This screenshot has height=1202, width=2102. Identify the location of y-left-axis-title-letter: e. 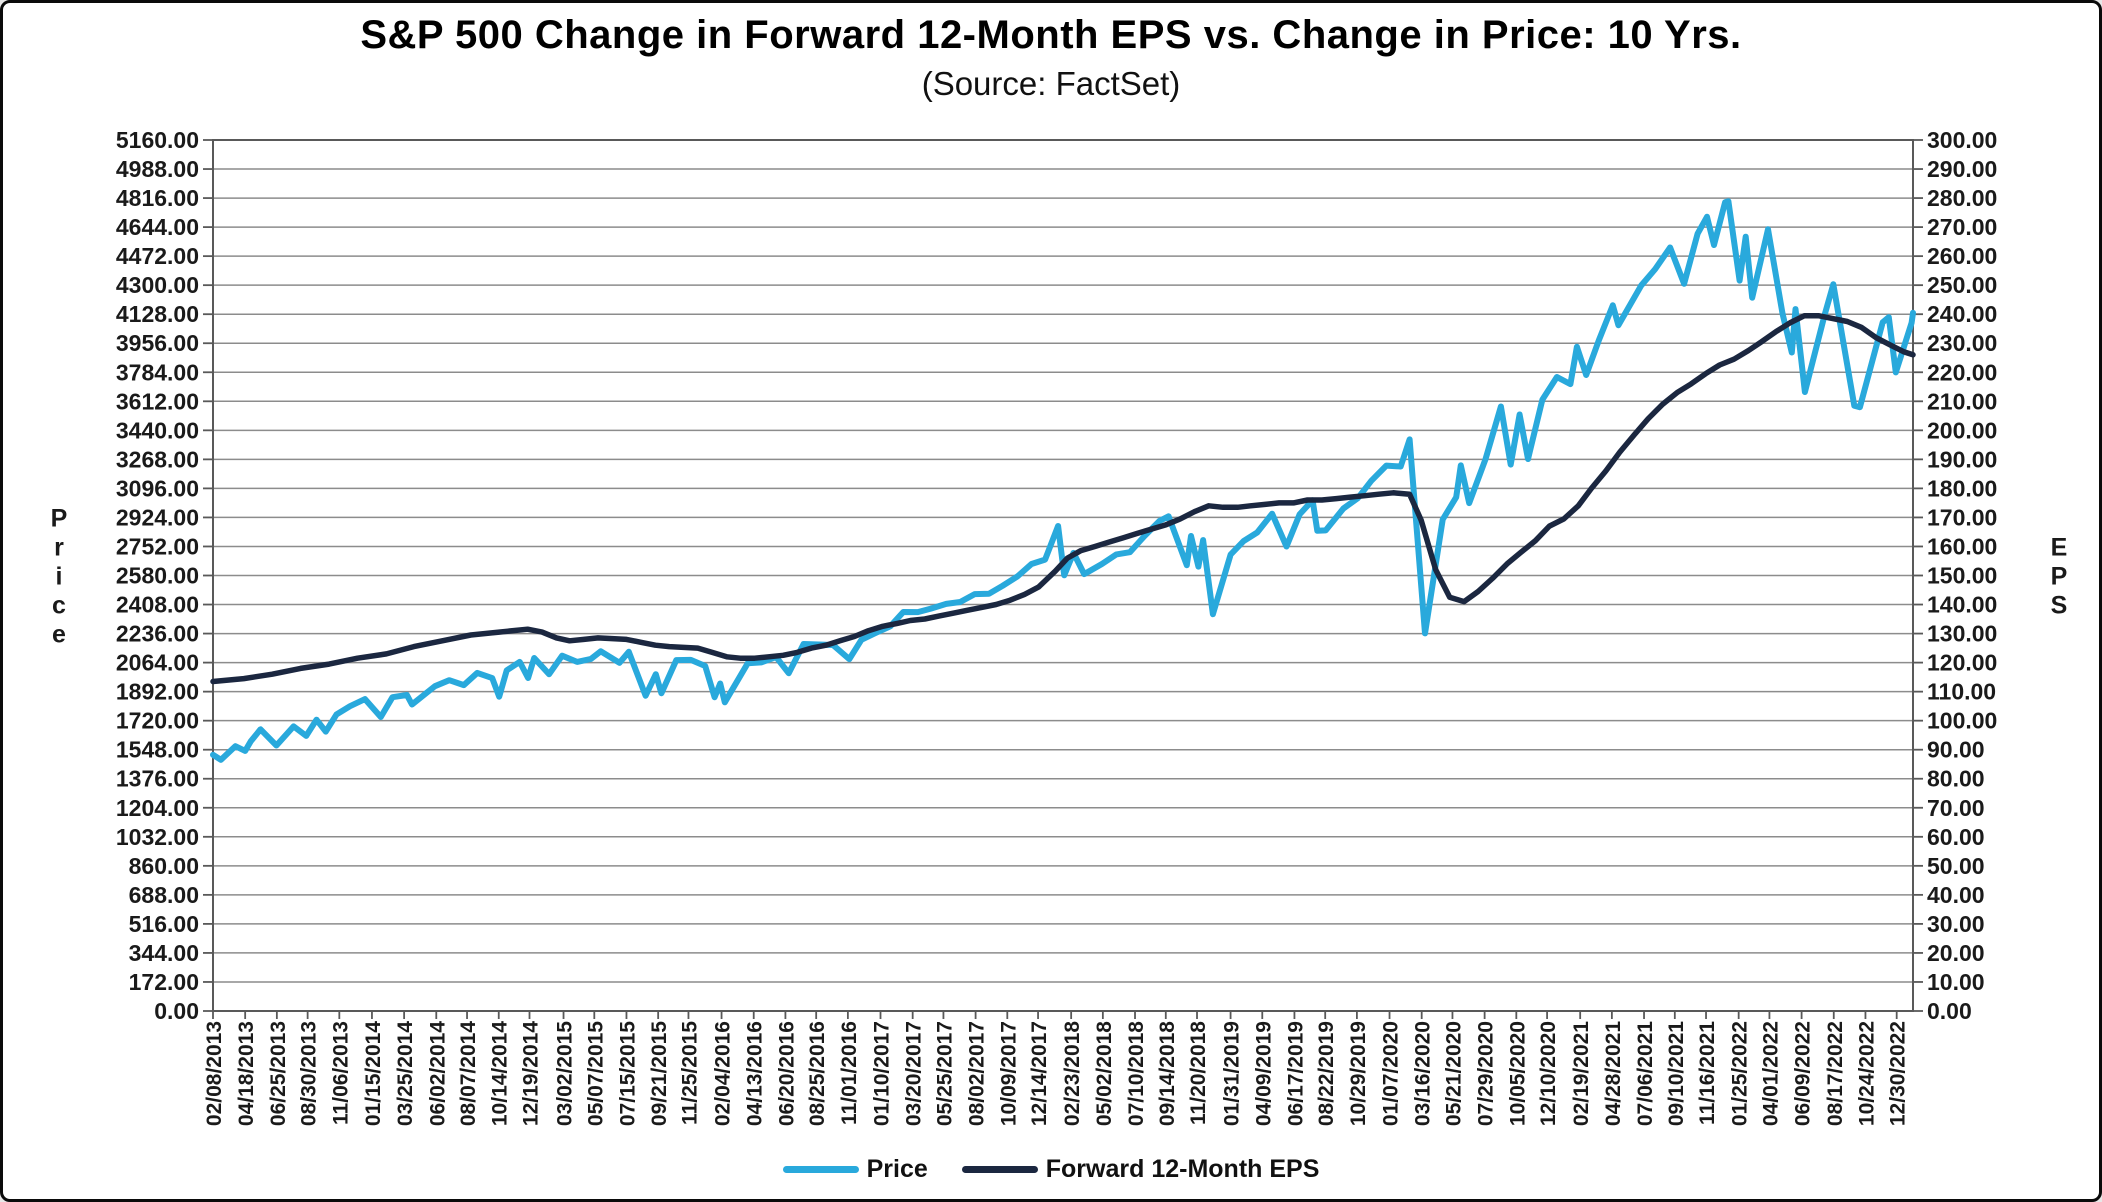
(59, 635).